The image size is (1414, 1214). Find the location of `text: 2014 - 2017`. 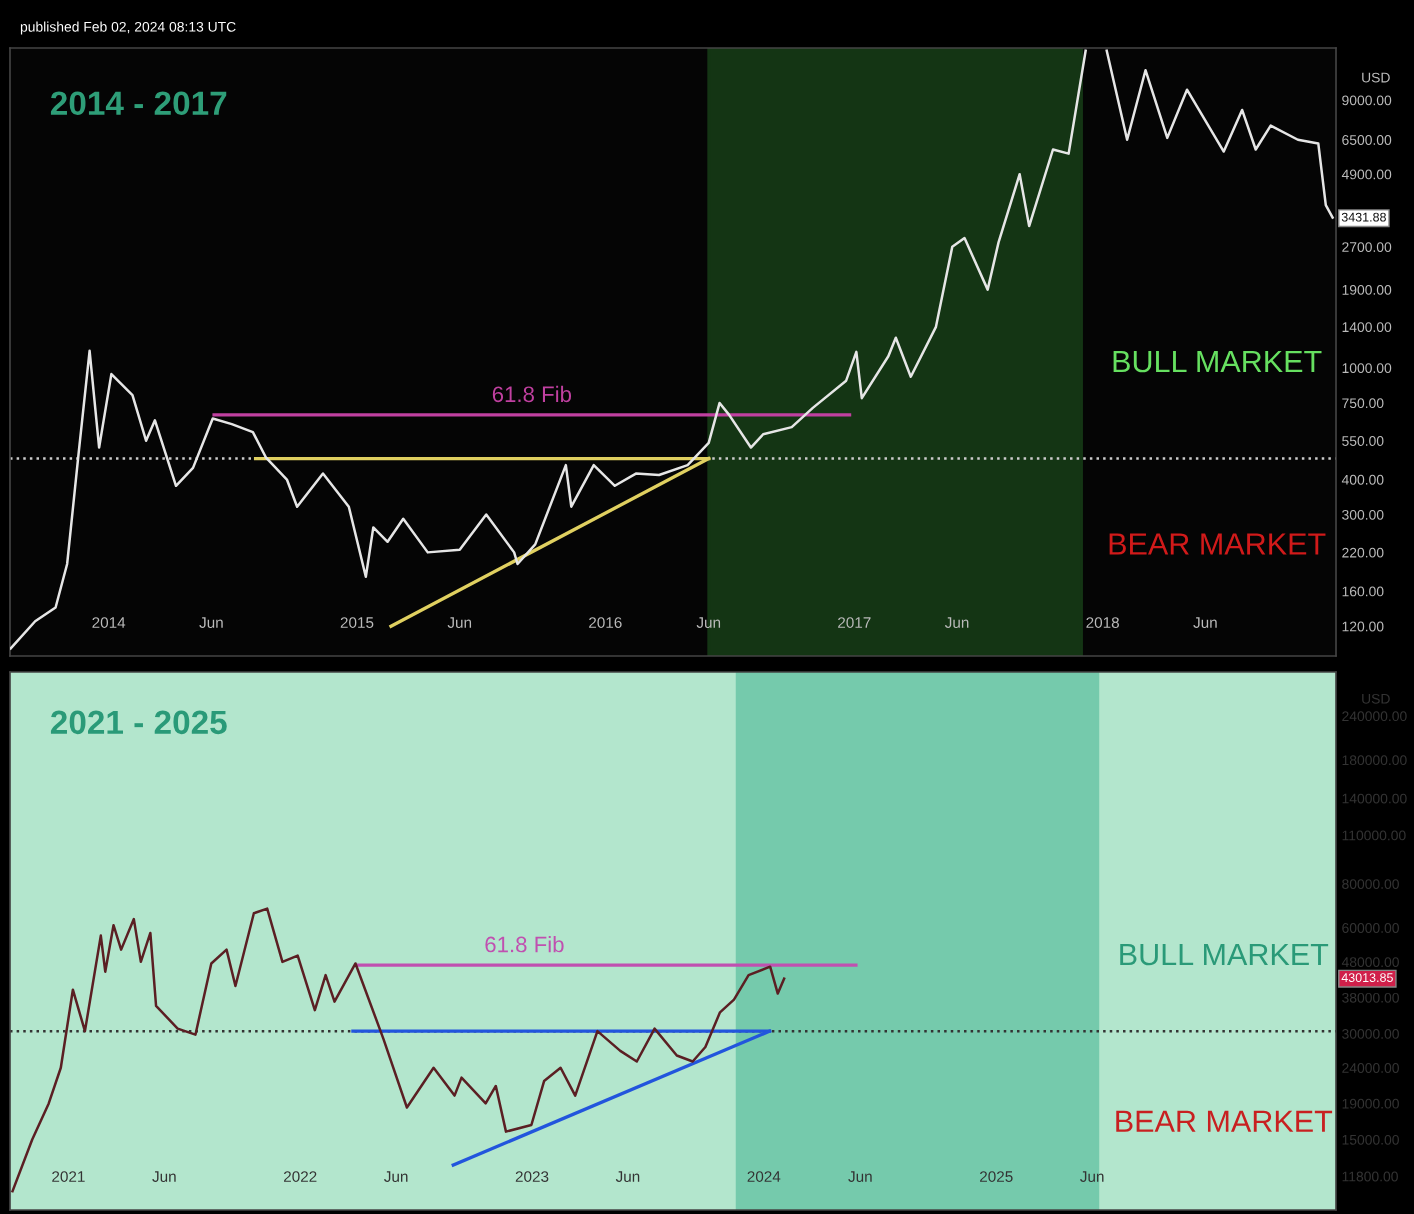

text: 2014 - 2017 is located at coordinates (138, 103).